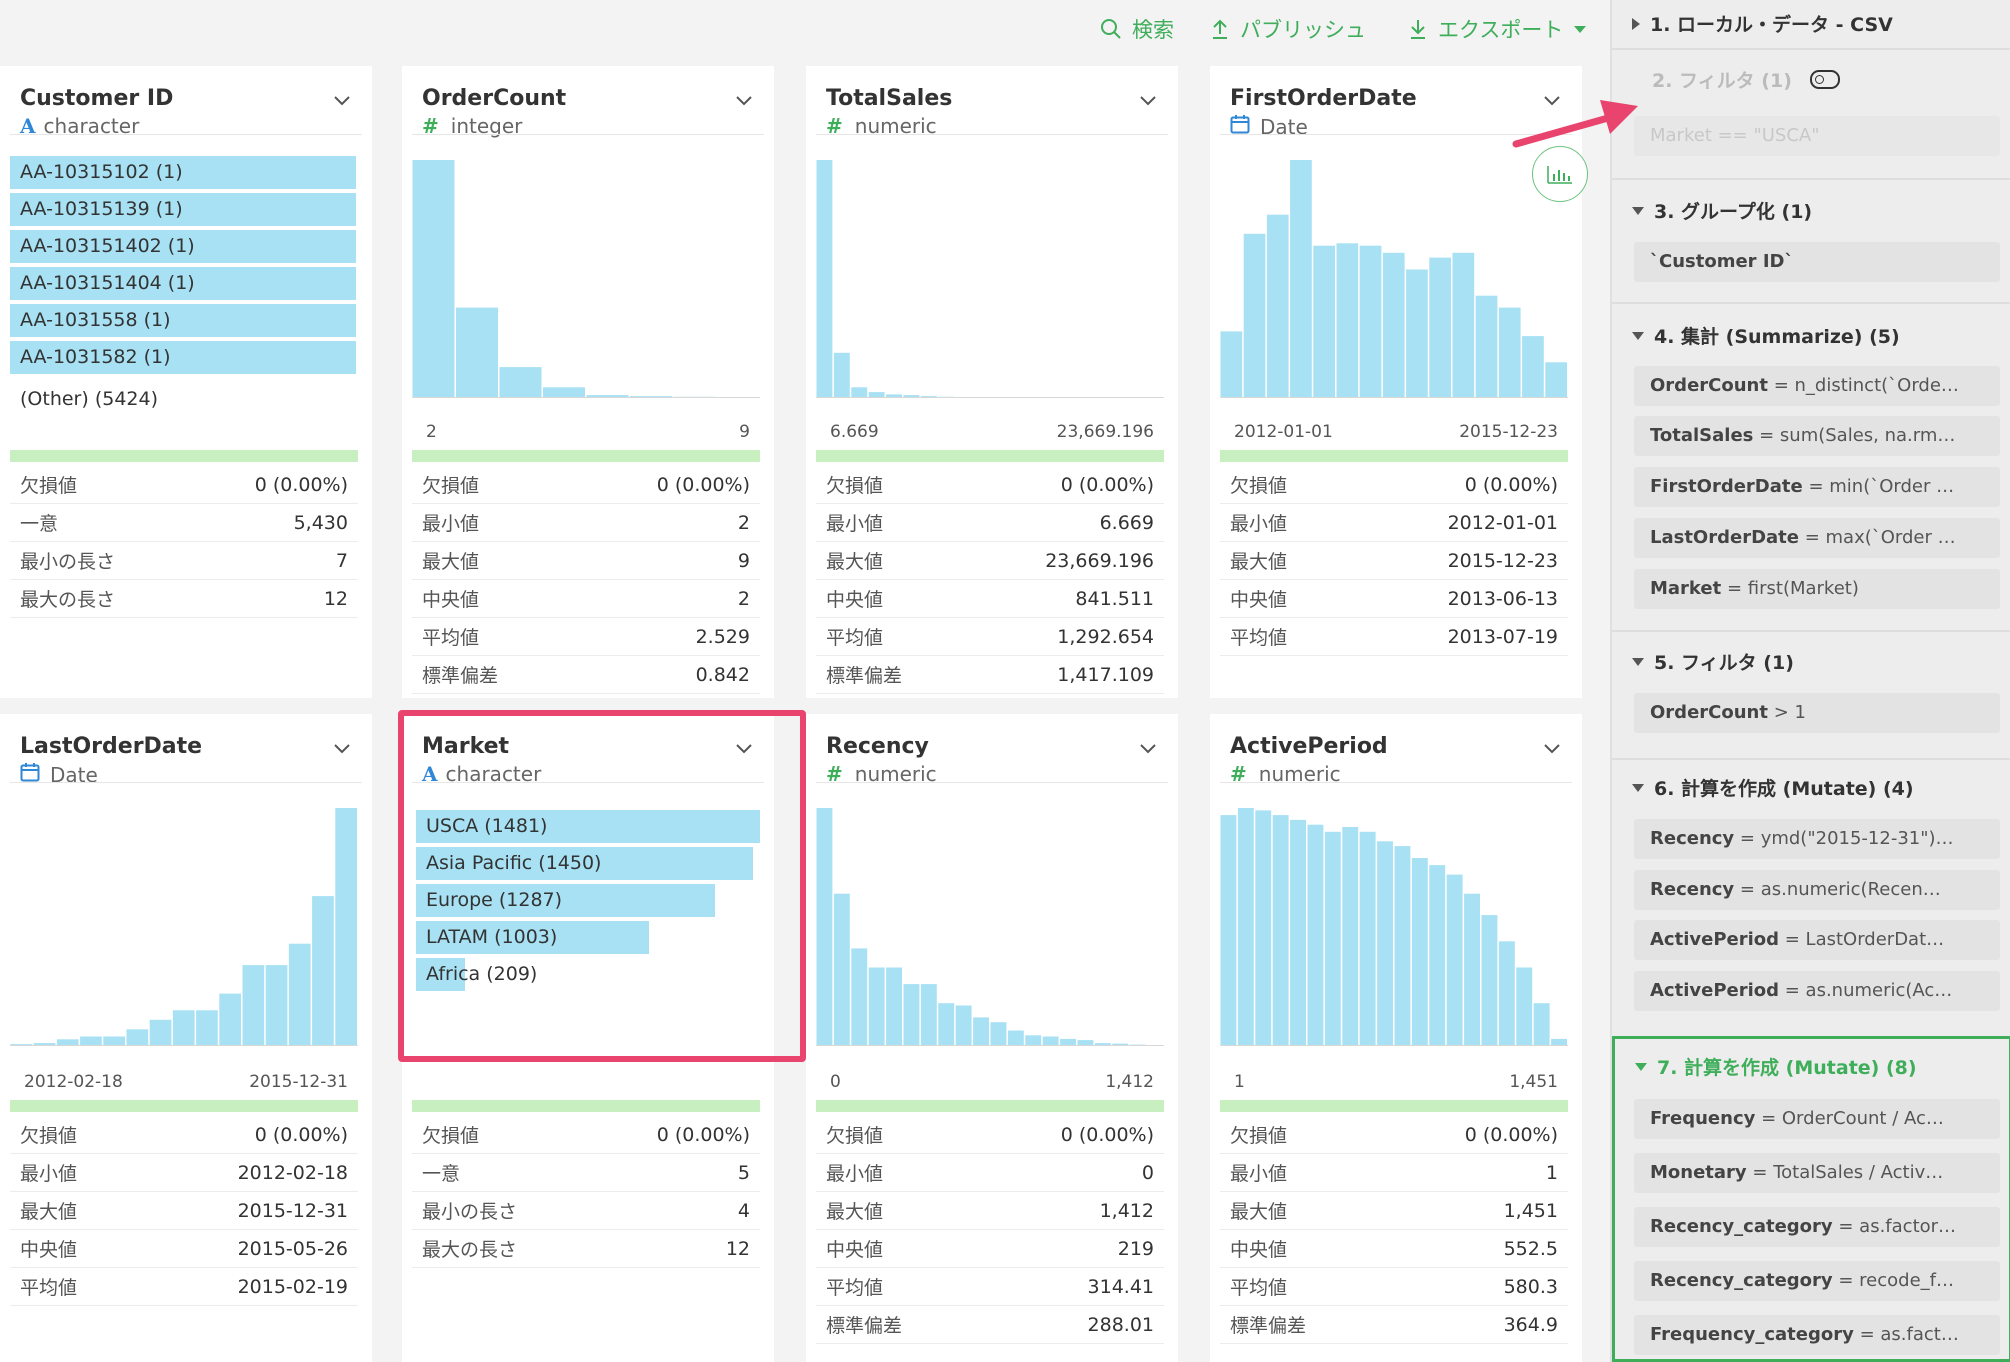 This screenshot has width=2010, height=1362. Describe the element at coordinates (1497, 29) in the screenshot. I see `export-button: エクスポート` at that location.